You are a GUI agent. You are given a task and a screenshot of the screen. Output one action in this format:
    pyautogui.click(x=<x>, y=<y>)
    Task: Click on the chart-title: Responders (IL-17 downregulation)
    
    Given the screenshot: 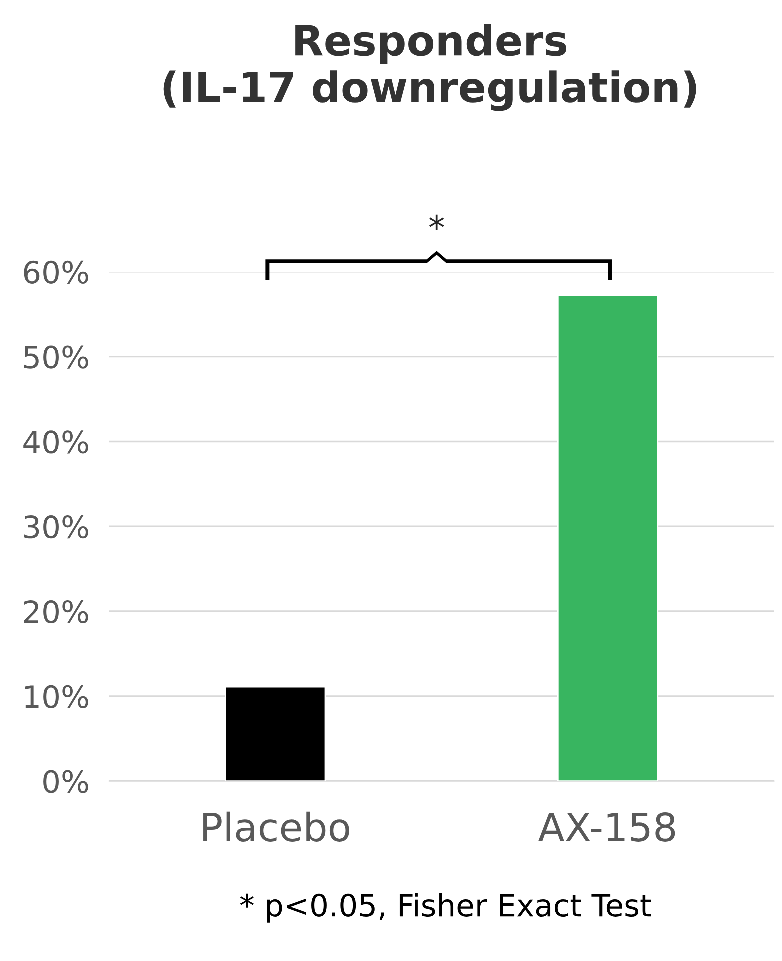 What is the action you would take?
    pyautogui.click(x=430, y=68)
    